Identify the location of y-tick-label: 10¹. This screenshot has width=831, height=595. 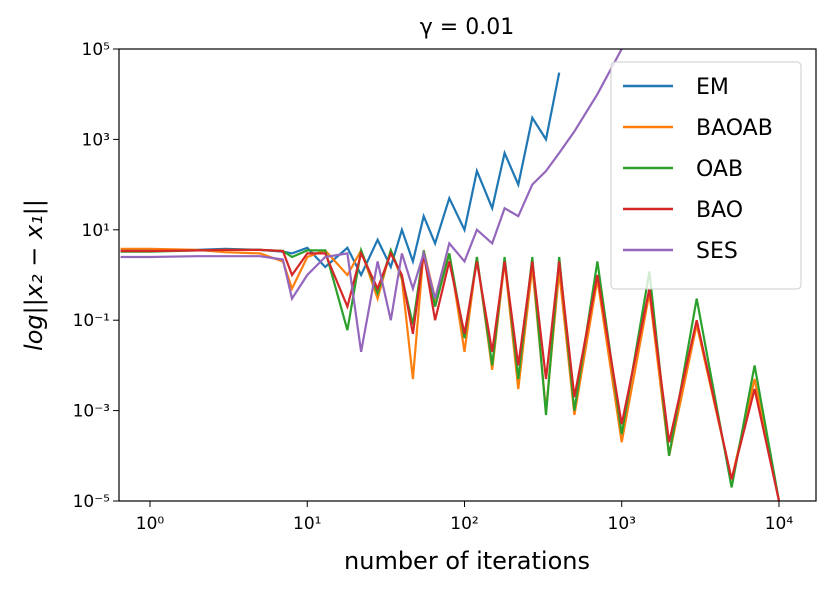
(96, 231).